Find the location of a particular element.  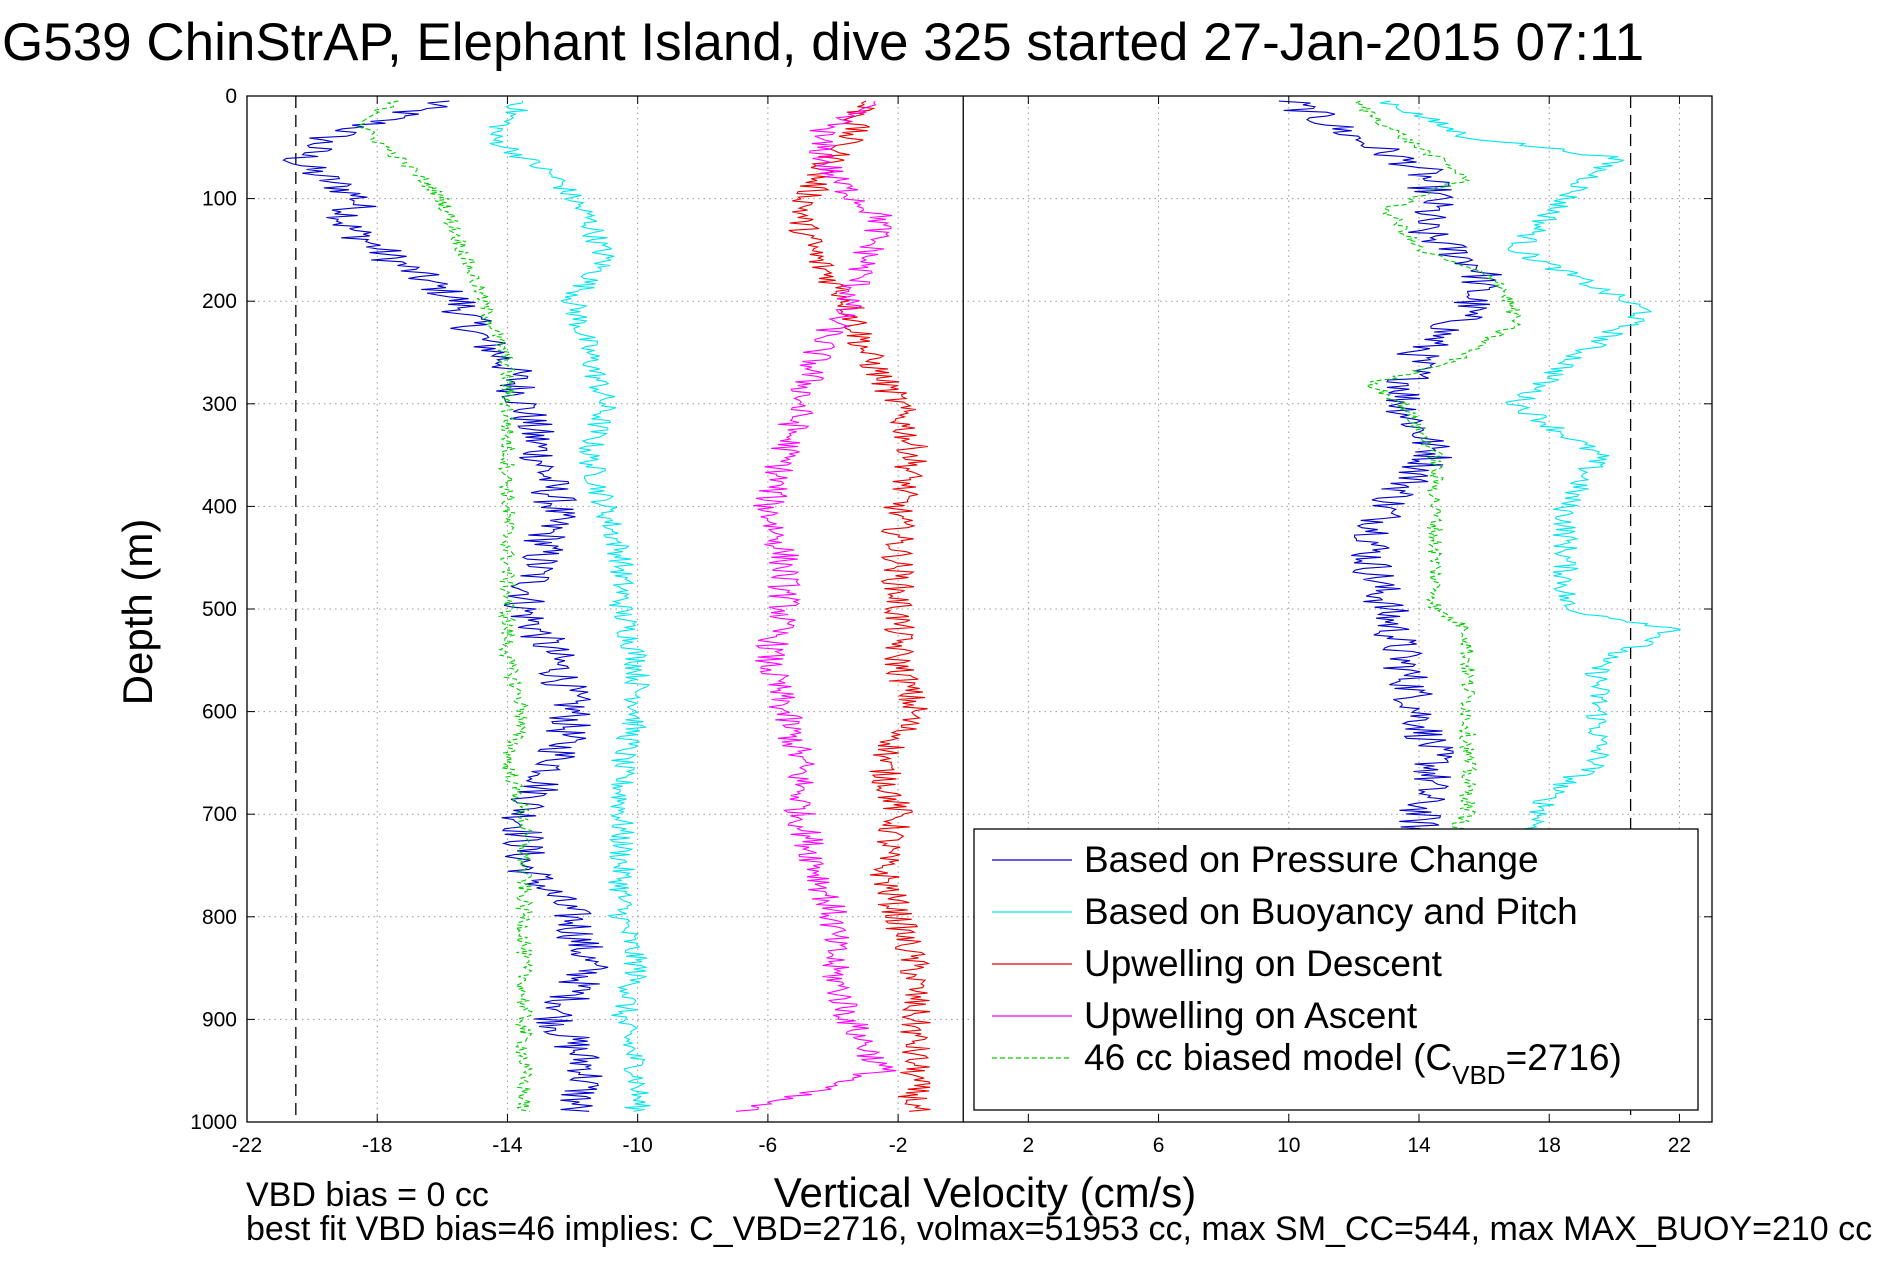

series-3-descent-line is located at coordinates (859, 606).